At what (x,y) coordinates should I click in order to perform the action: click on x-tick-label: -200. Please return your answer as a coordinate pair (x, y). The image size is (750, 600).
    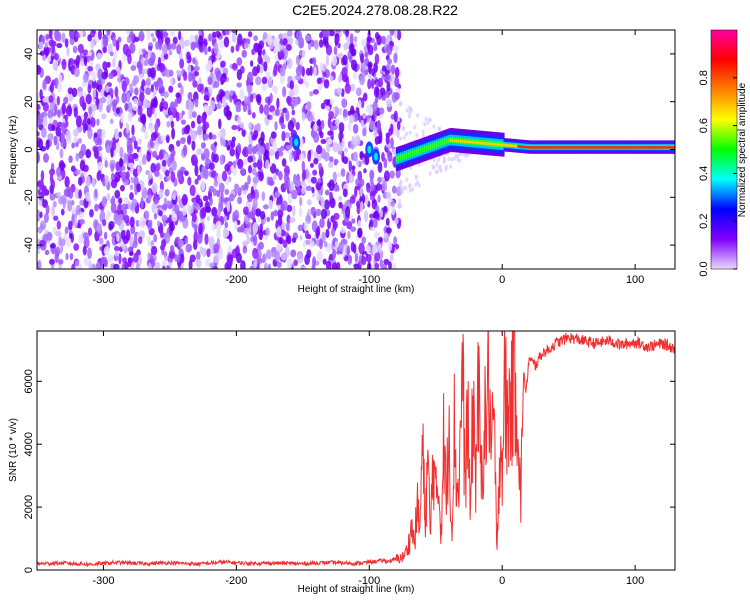
    Looking at the image, I should click on (236, 581).